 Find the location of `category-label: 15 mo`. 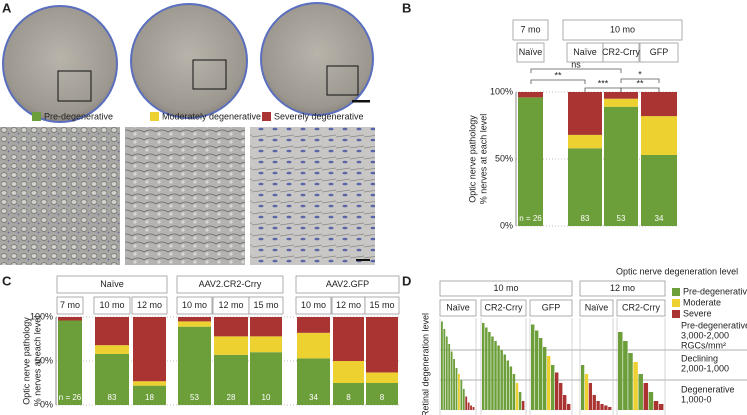

category-label: 15 mo is located at coordinates (381, 305).